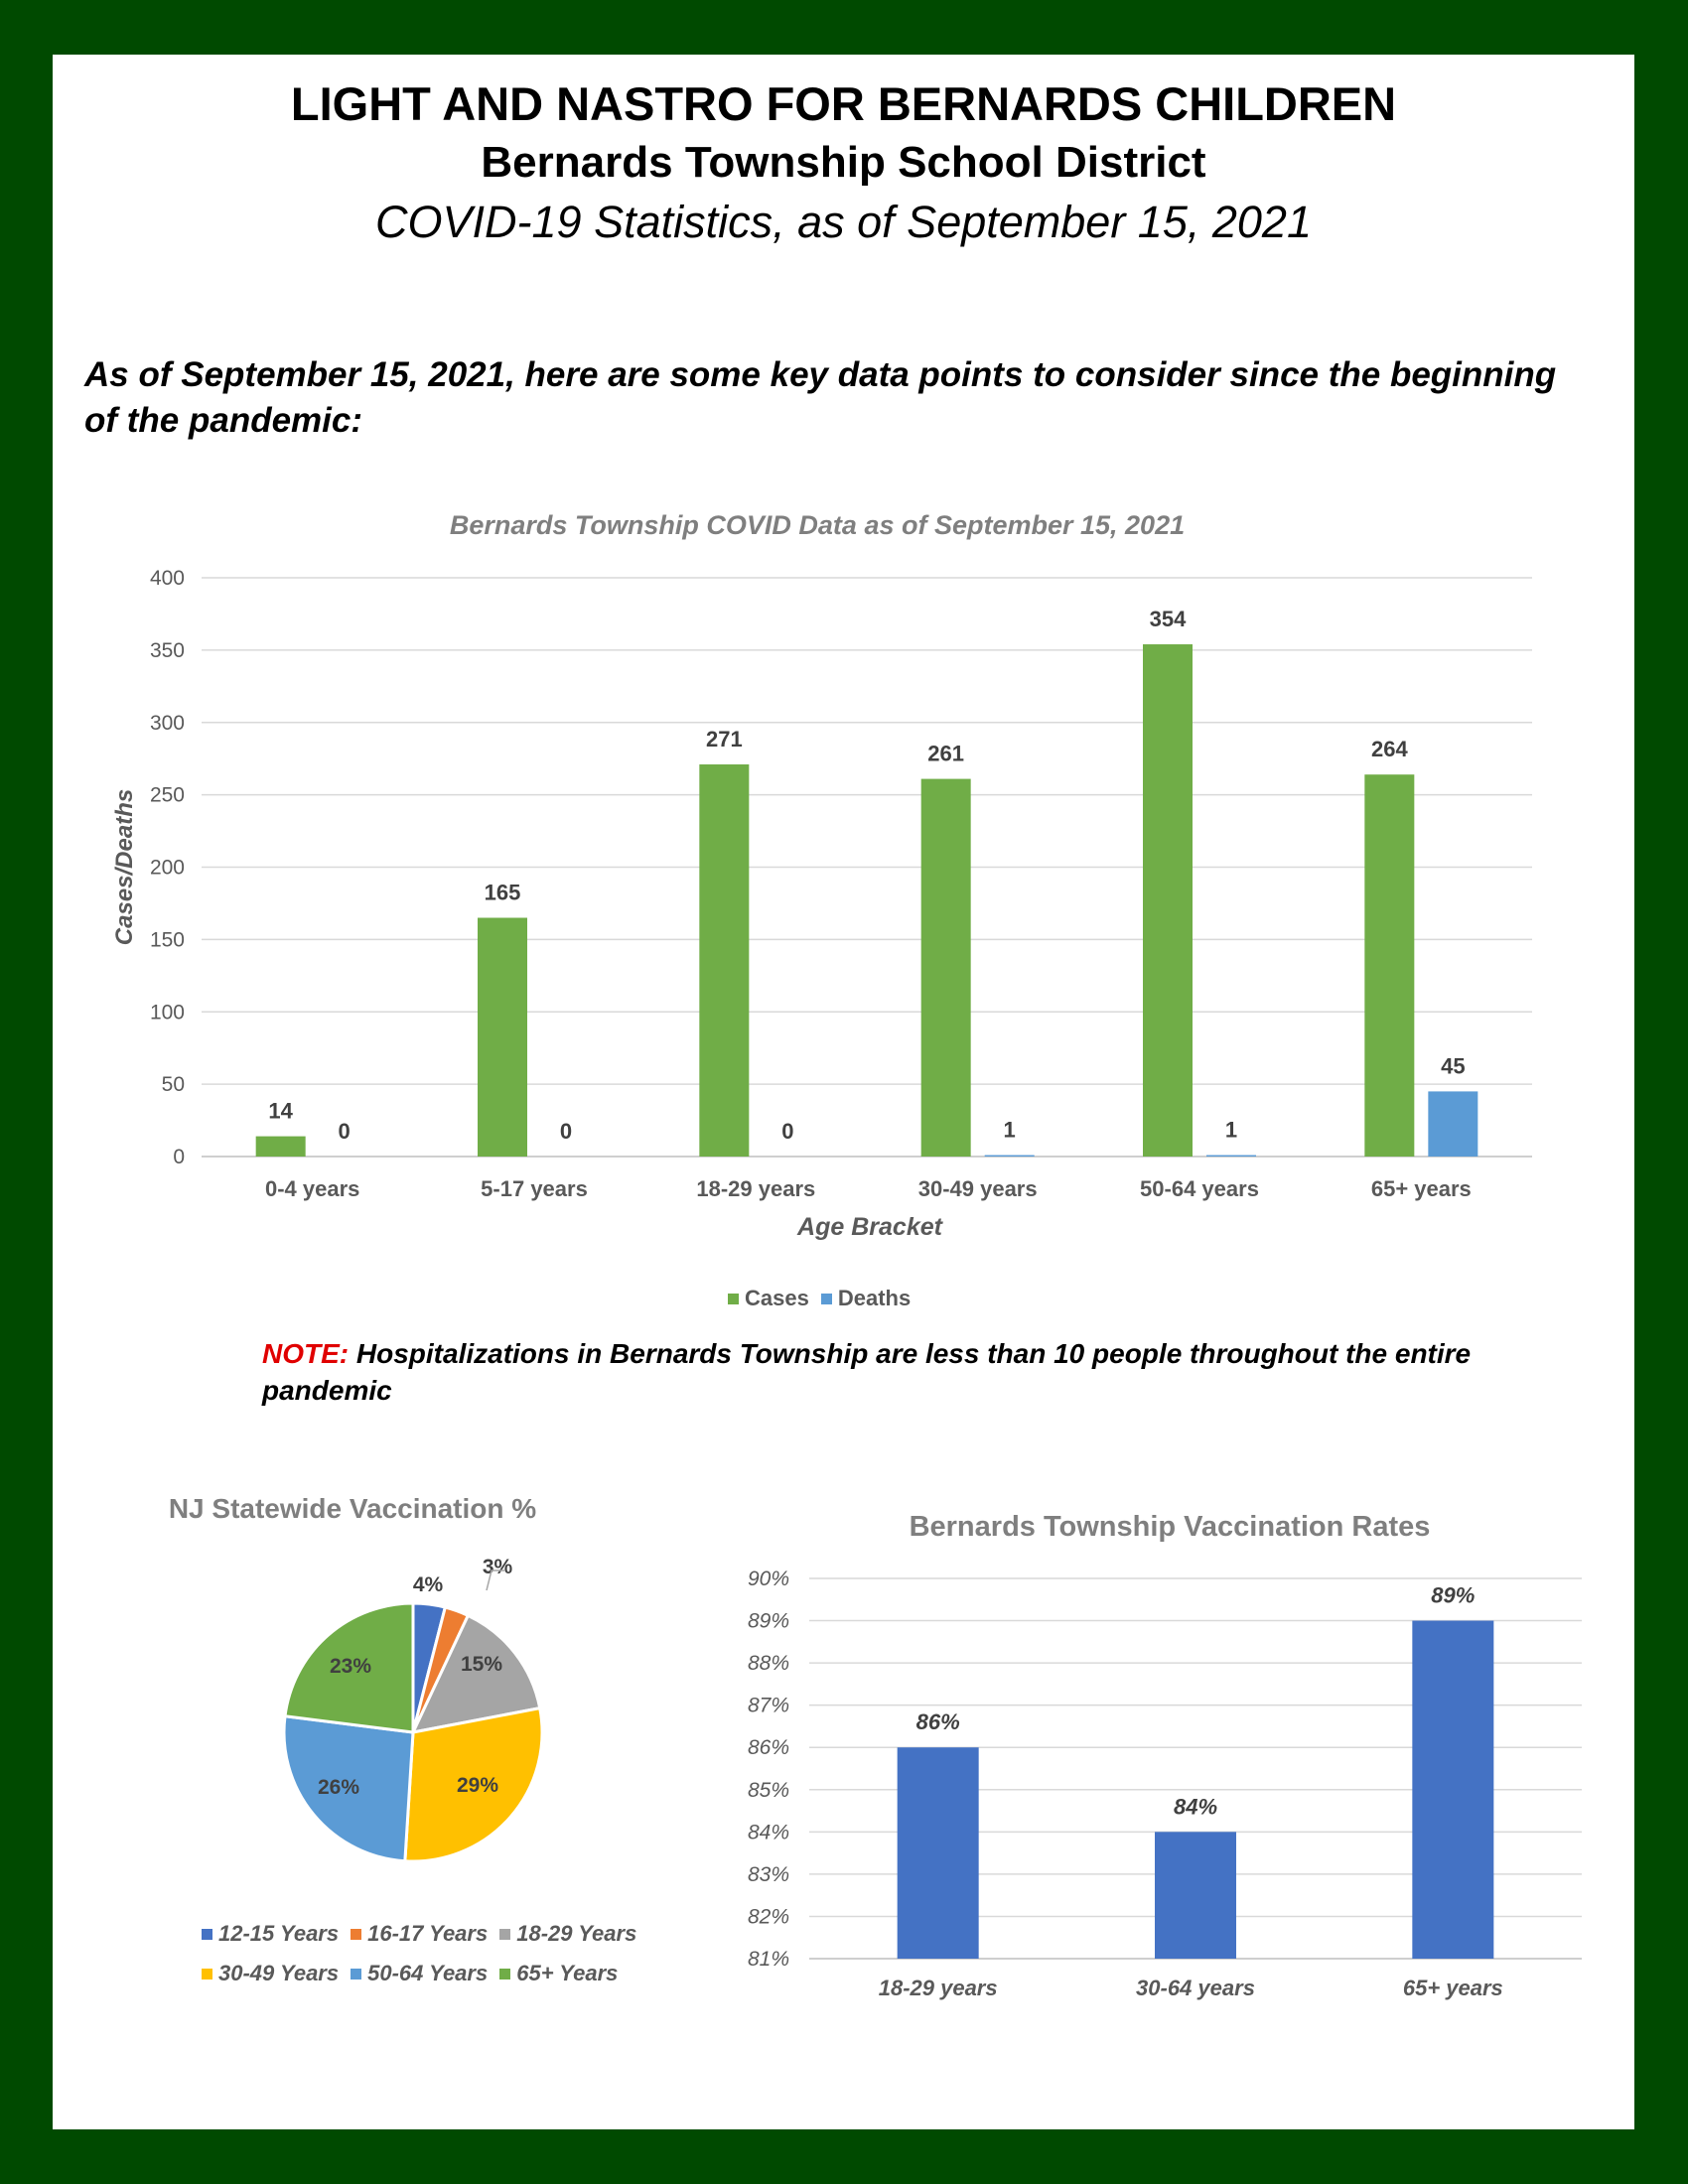 Image resolution: width=1688 pixels, height=2184 pixels. I want to click on vaccination-y-tick-label: 83%, so click(768, 1874).